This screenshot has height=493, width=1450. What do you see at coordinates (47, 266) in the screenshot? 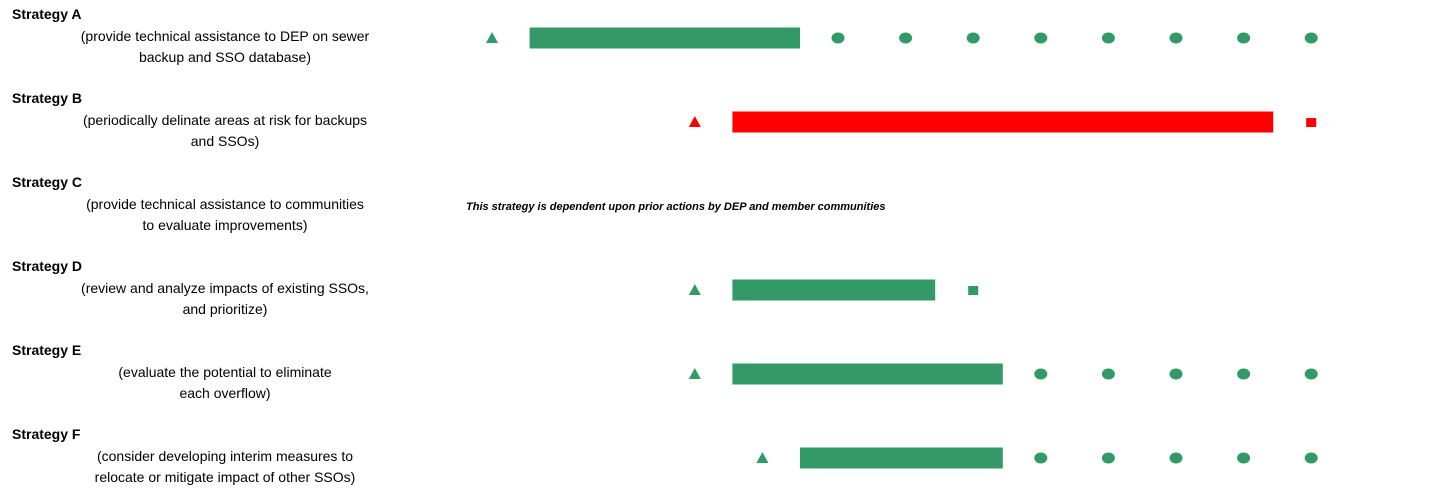
I see `strategy-name: Strategy D` at bounding box center [47, 266].